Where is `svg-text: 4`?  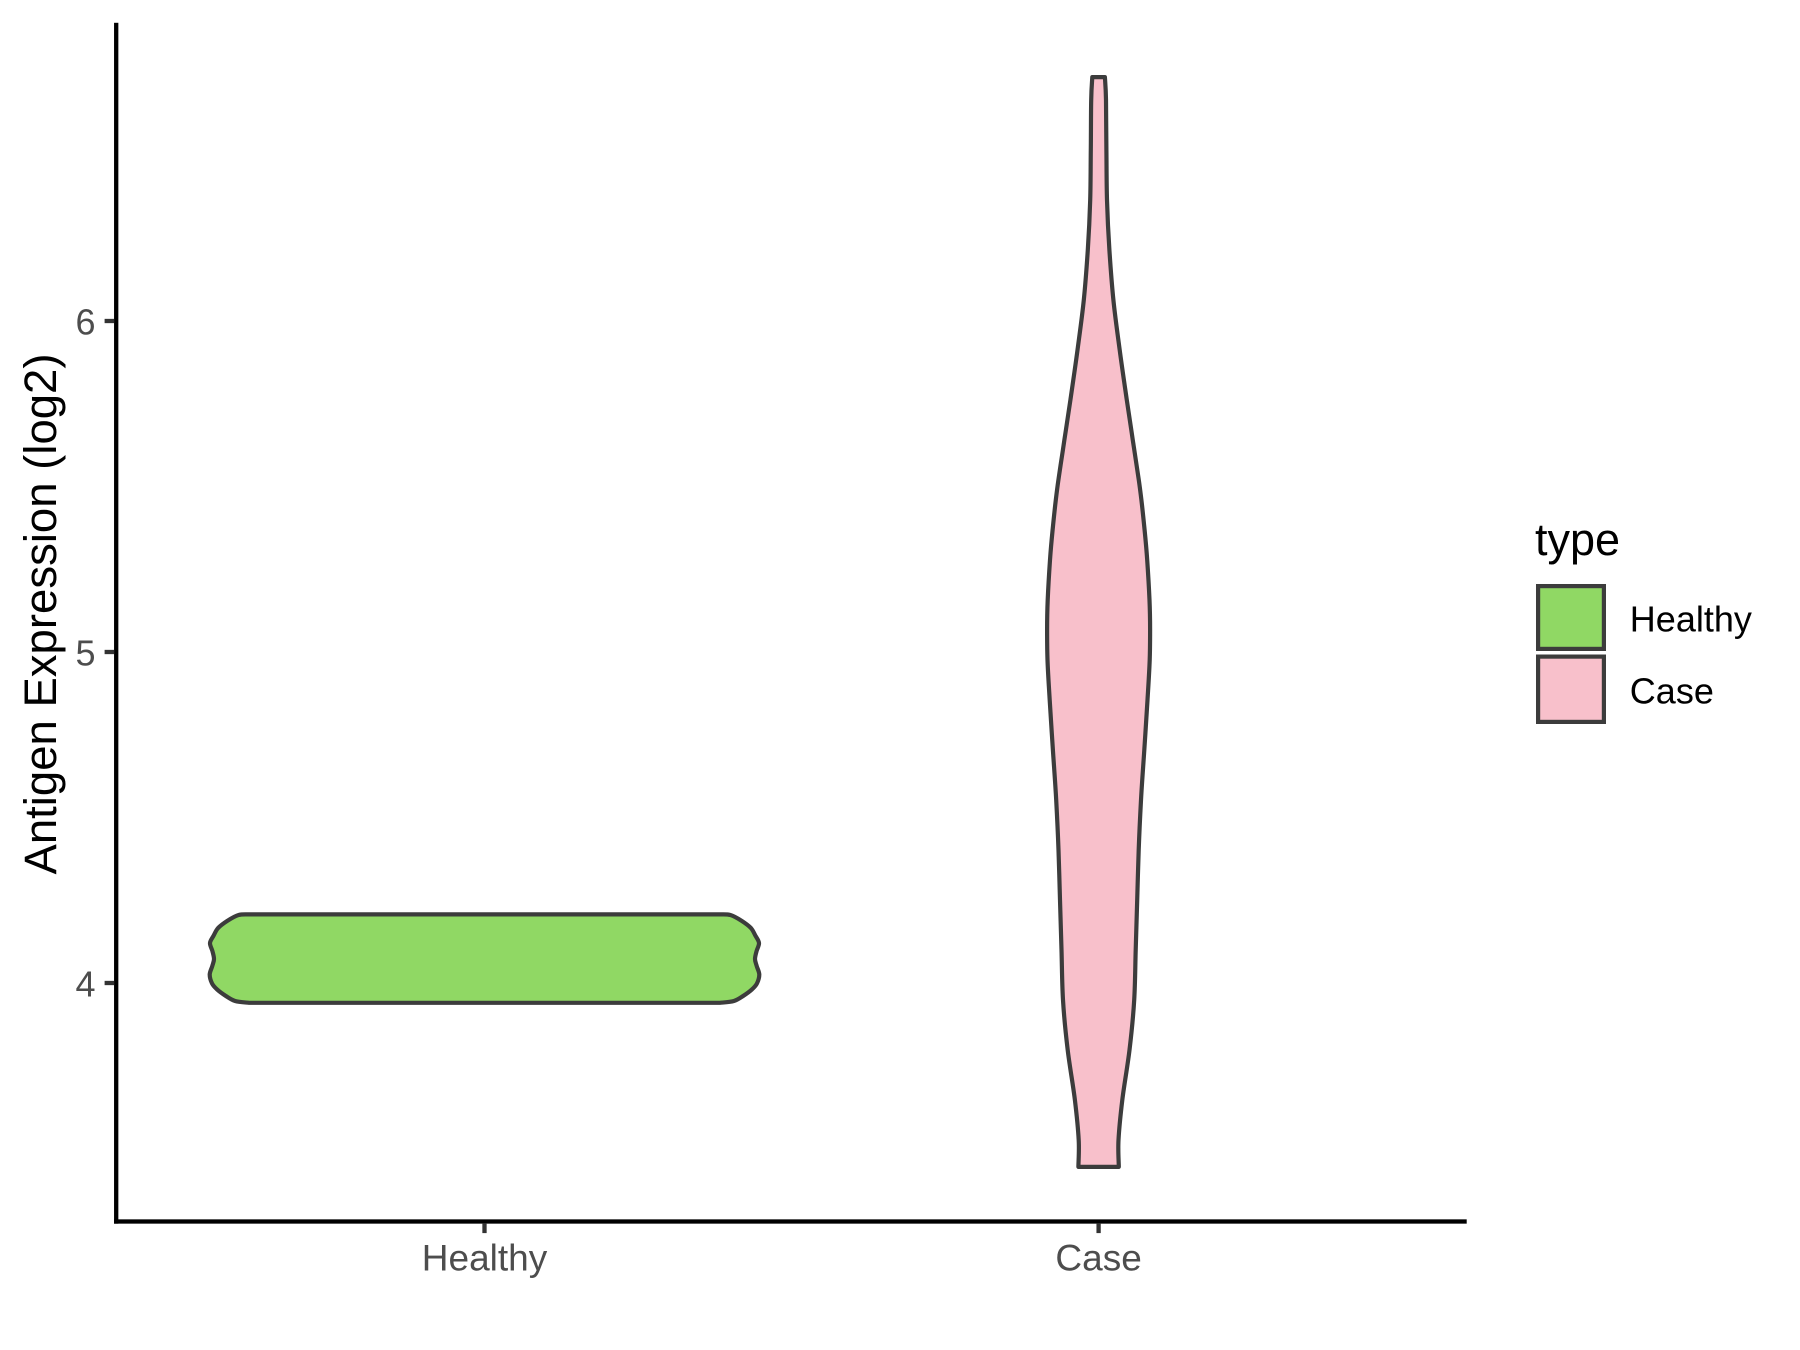 svg-text: 4 is located at coordinates (85, 984).